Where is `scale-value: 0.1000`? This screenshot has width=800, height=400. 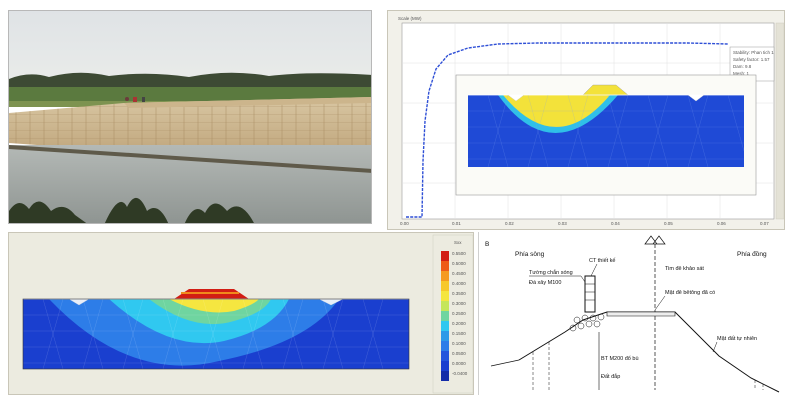
scale-value: 0.1000 is located at coordinates (459, 343).